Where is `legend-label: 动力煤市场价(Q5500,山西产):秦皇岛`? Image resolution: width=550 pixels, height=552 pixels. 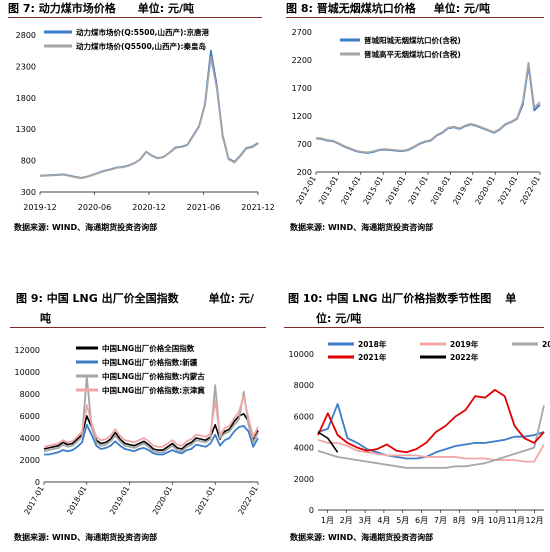 legend-label: 动力煤市场价(Q5500,山西产):秦皇岛 is located at coordinates (141, 46).